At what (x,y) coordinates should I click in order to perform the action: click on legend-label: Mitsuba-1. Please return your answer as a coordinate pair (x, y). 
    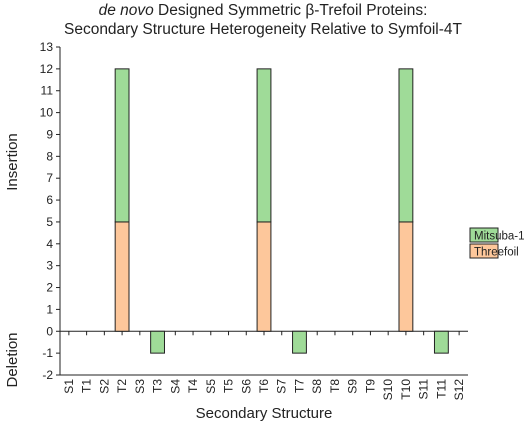
    Looking at the image, I should click on (499, 237).